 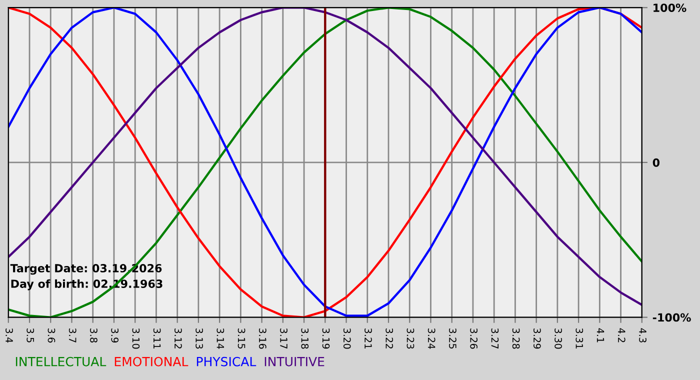 What do you see at coordinates (9, 335) in the screenshot?
I see `x-tick-label: 3.4` at bounding box center [9, 335].